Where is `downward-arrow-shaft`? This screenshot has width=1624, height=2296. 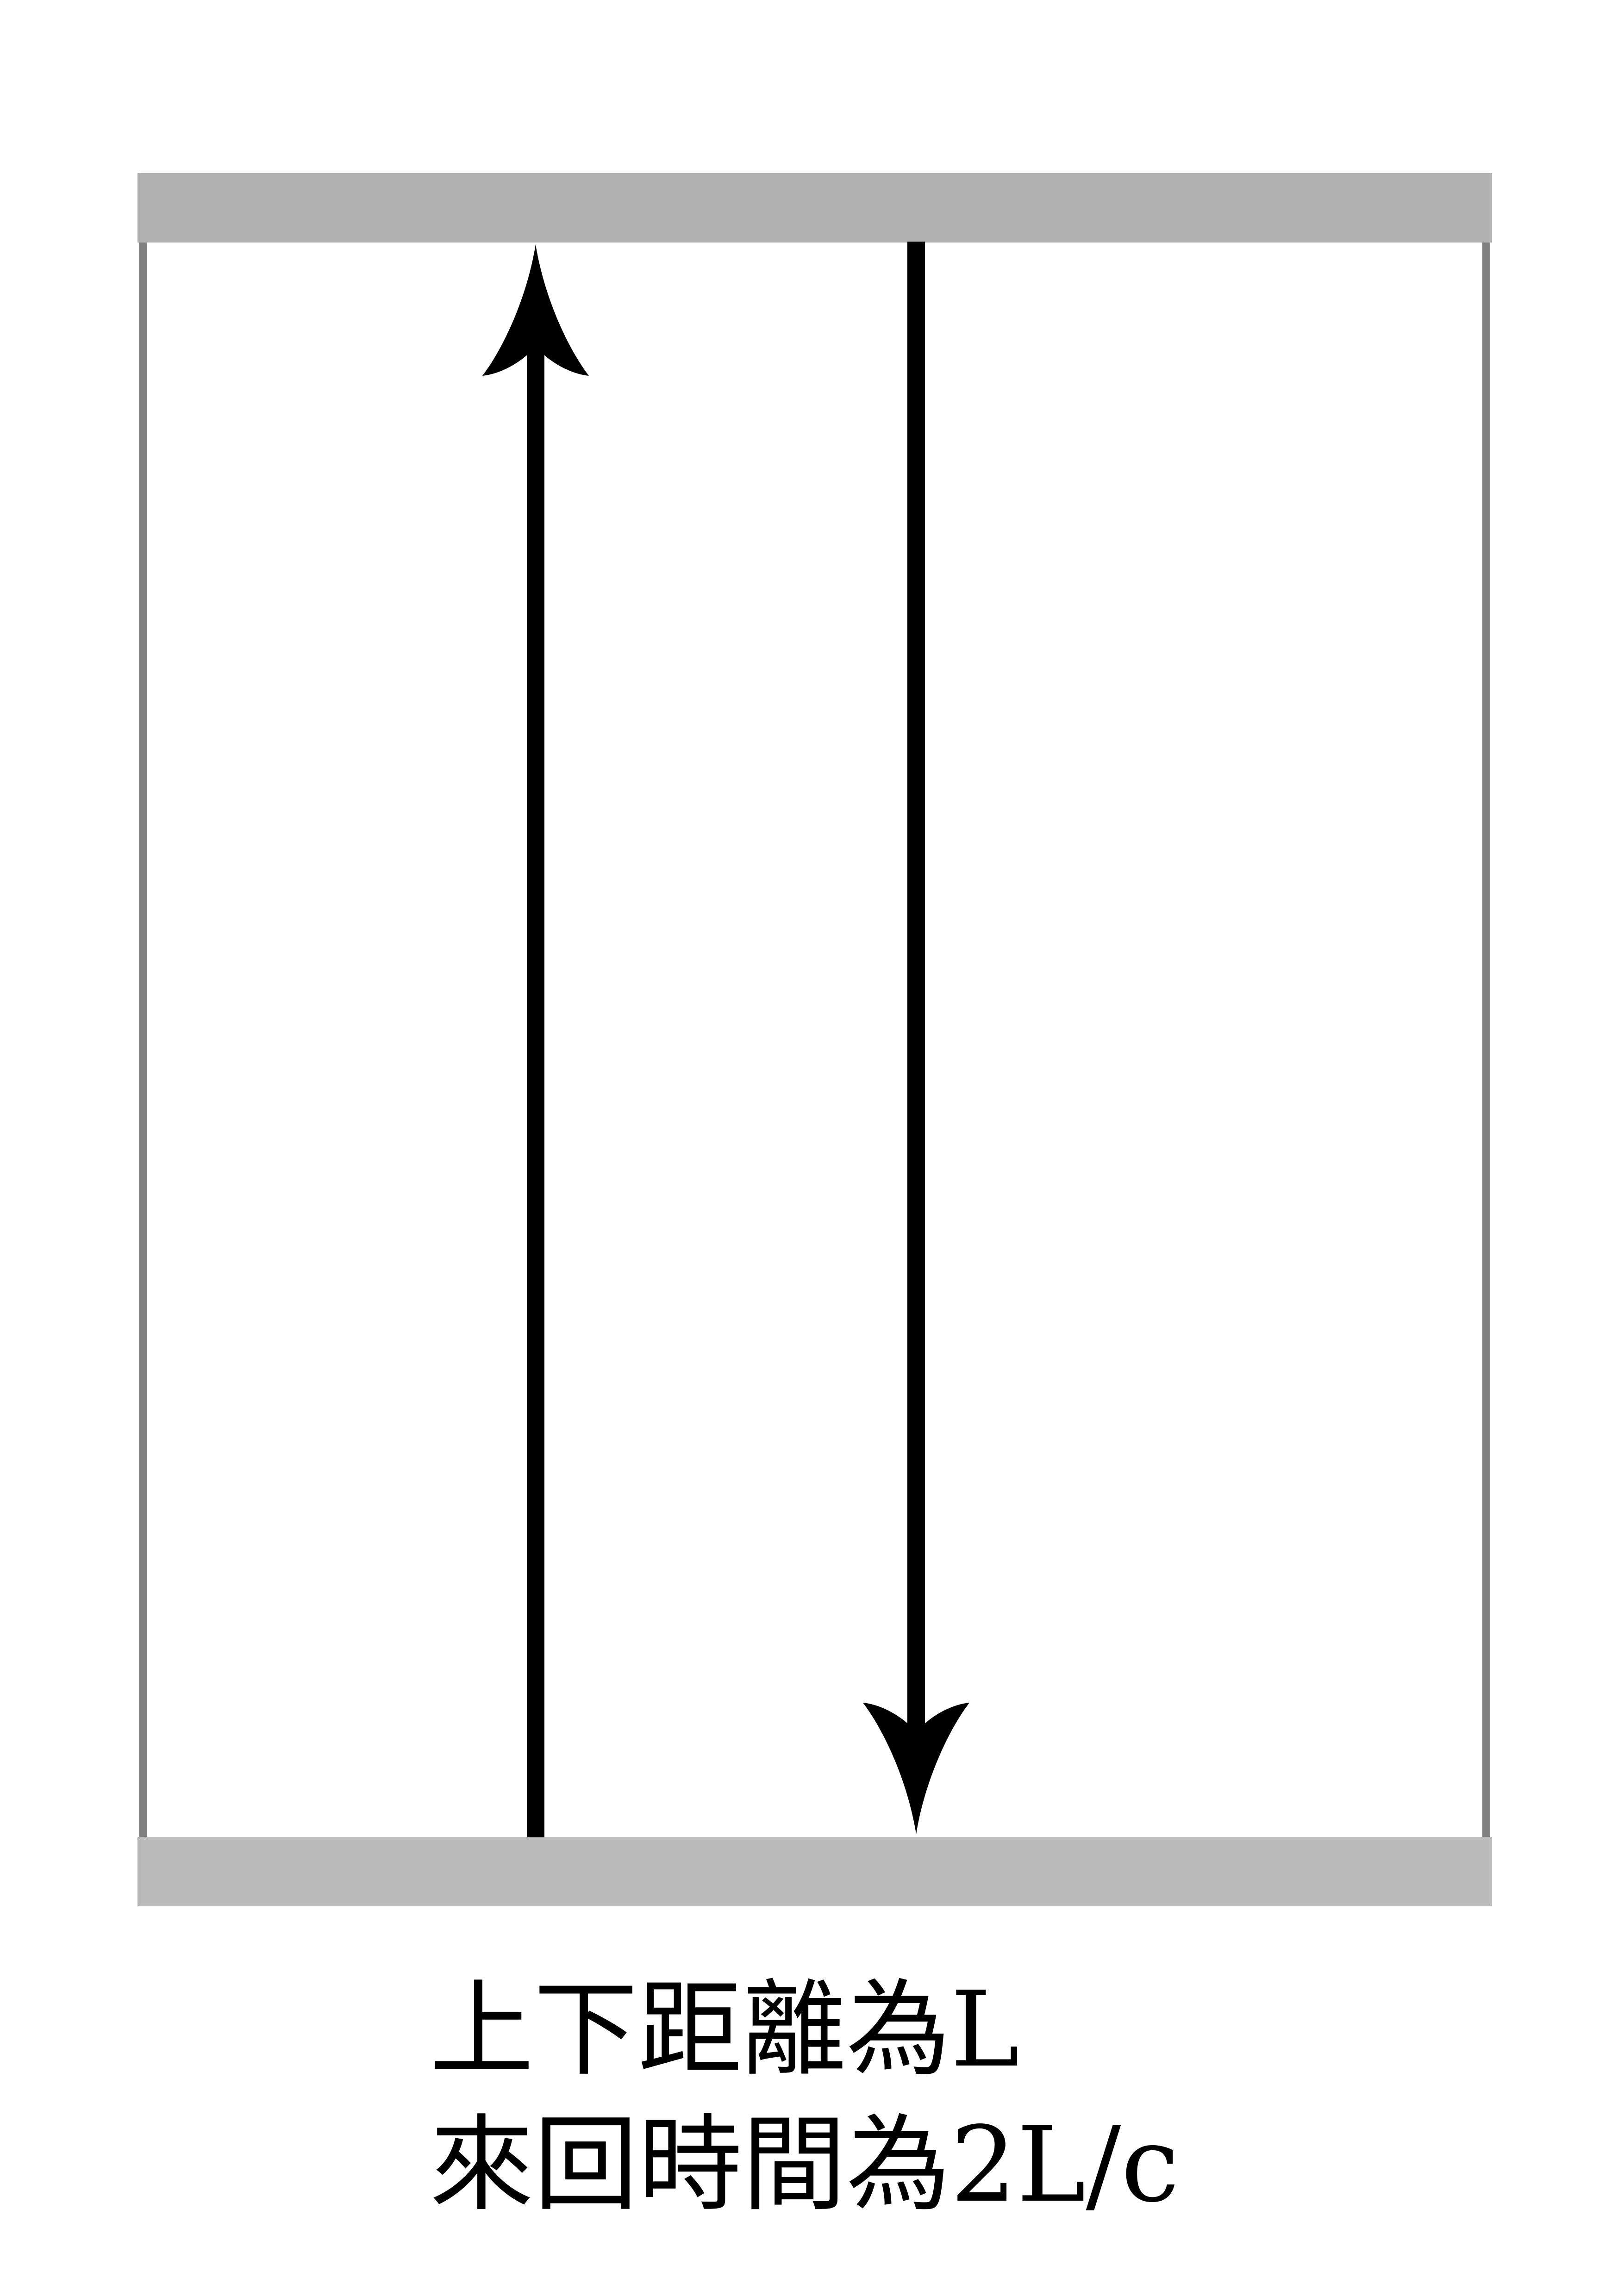 downward-arrow-shaft is located at coordinates (916, 991).